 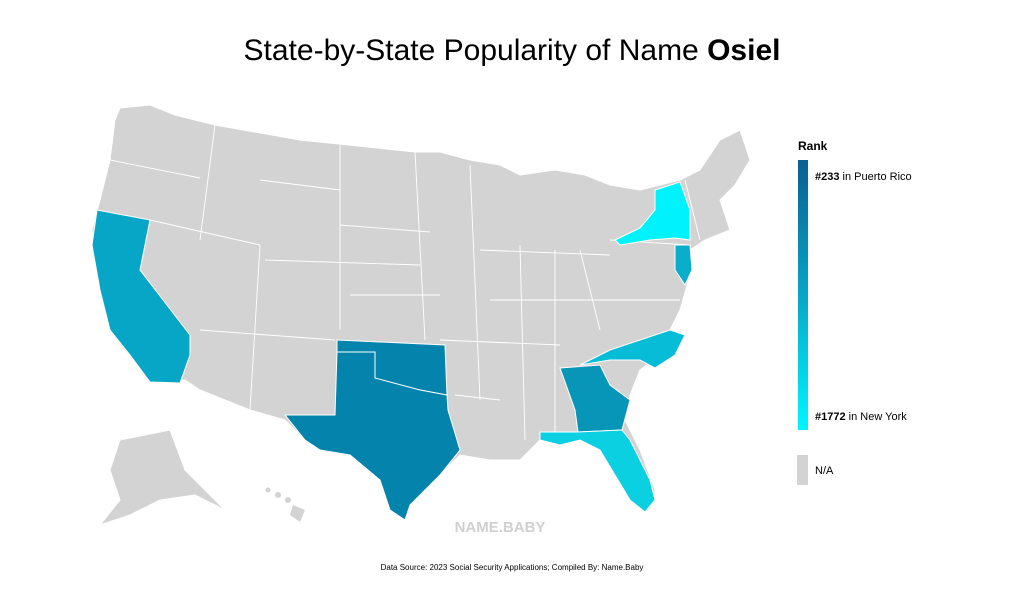 What do you see at coordinates (285, 504) in the screenshot?
I see `state-hi` at bounding box center [285, 504].